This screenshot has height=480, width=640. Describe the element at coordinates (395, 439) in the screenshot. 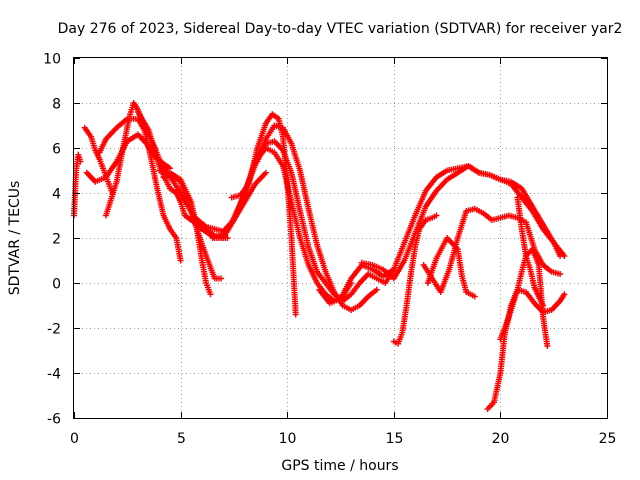

I see `x-tick-label: 15` at that location.